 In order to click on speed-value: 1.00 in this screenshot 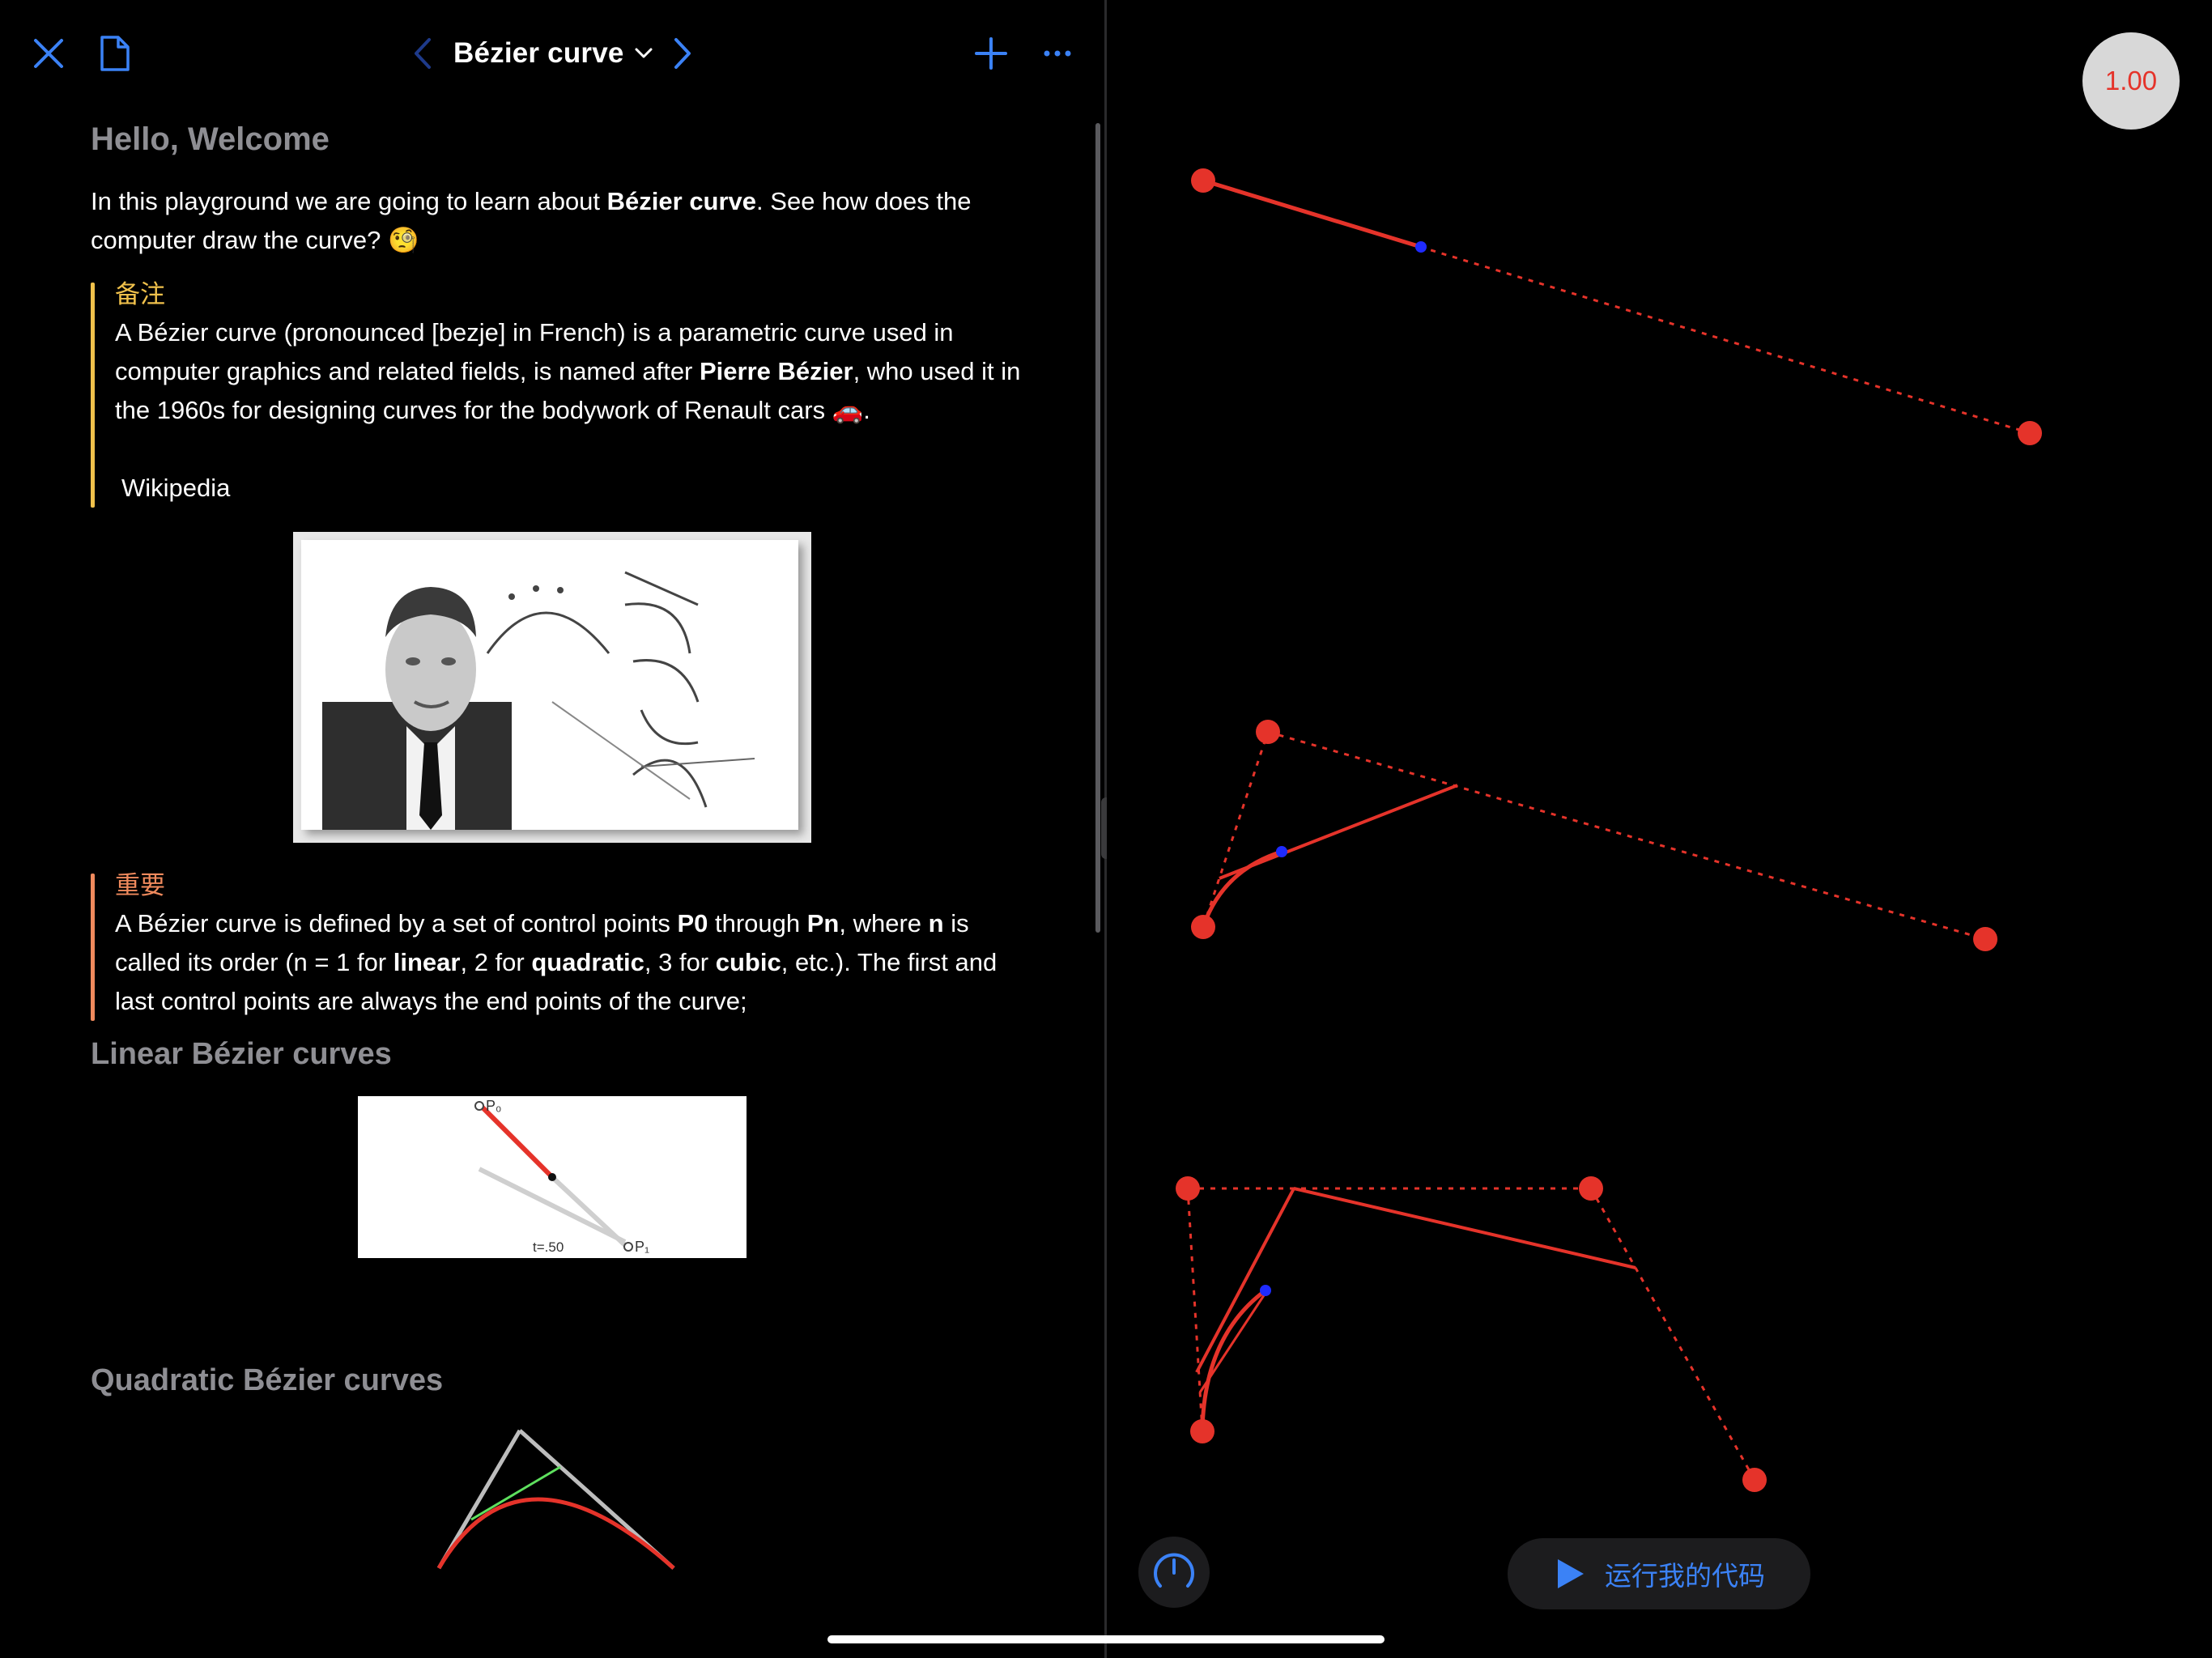, I will do `click(2131, 81)`.